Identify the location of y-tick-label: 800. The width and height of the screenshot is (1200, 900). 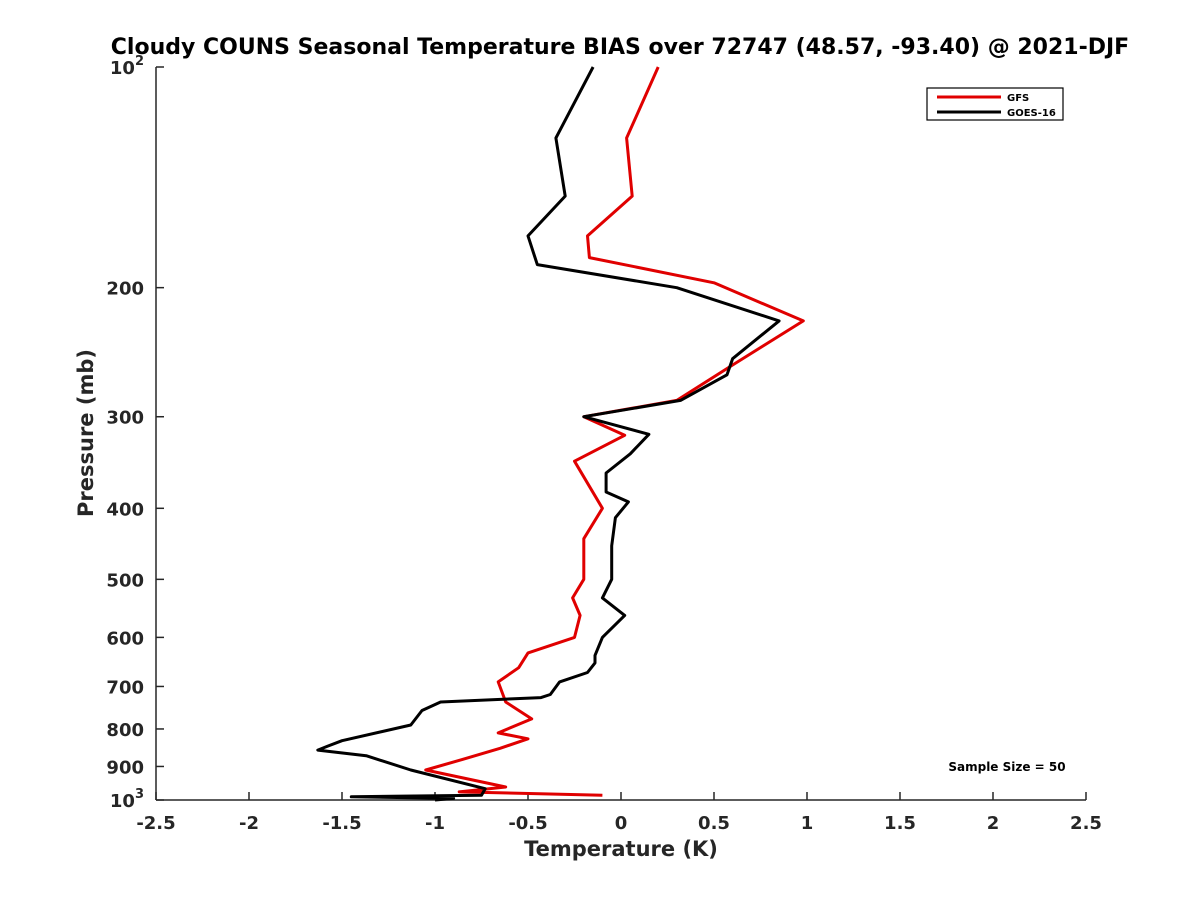
(125, 730).